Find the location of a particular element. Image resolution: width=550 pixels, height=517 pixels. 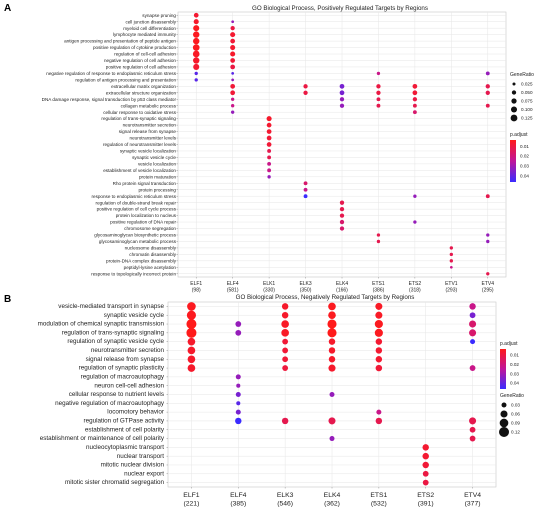

term-label: negative regulation of macroautophagy is located at coordinates (110, 403).